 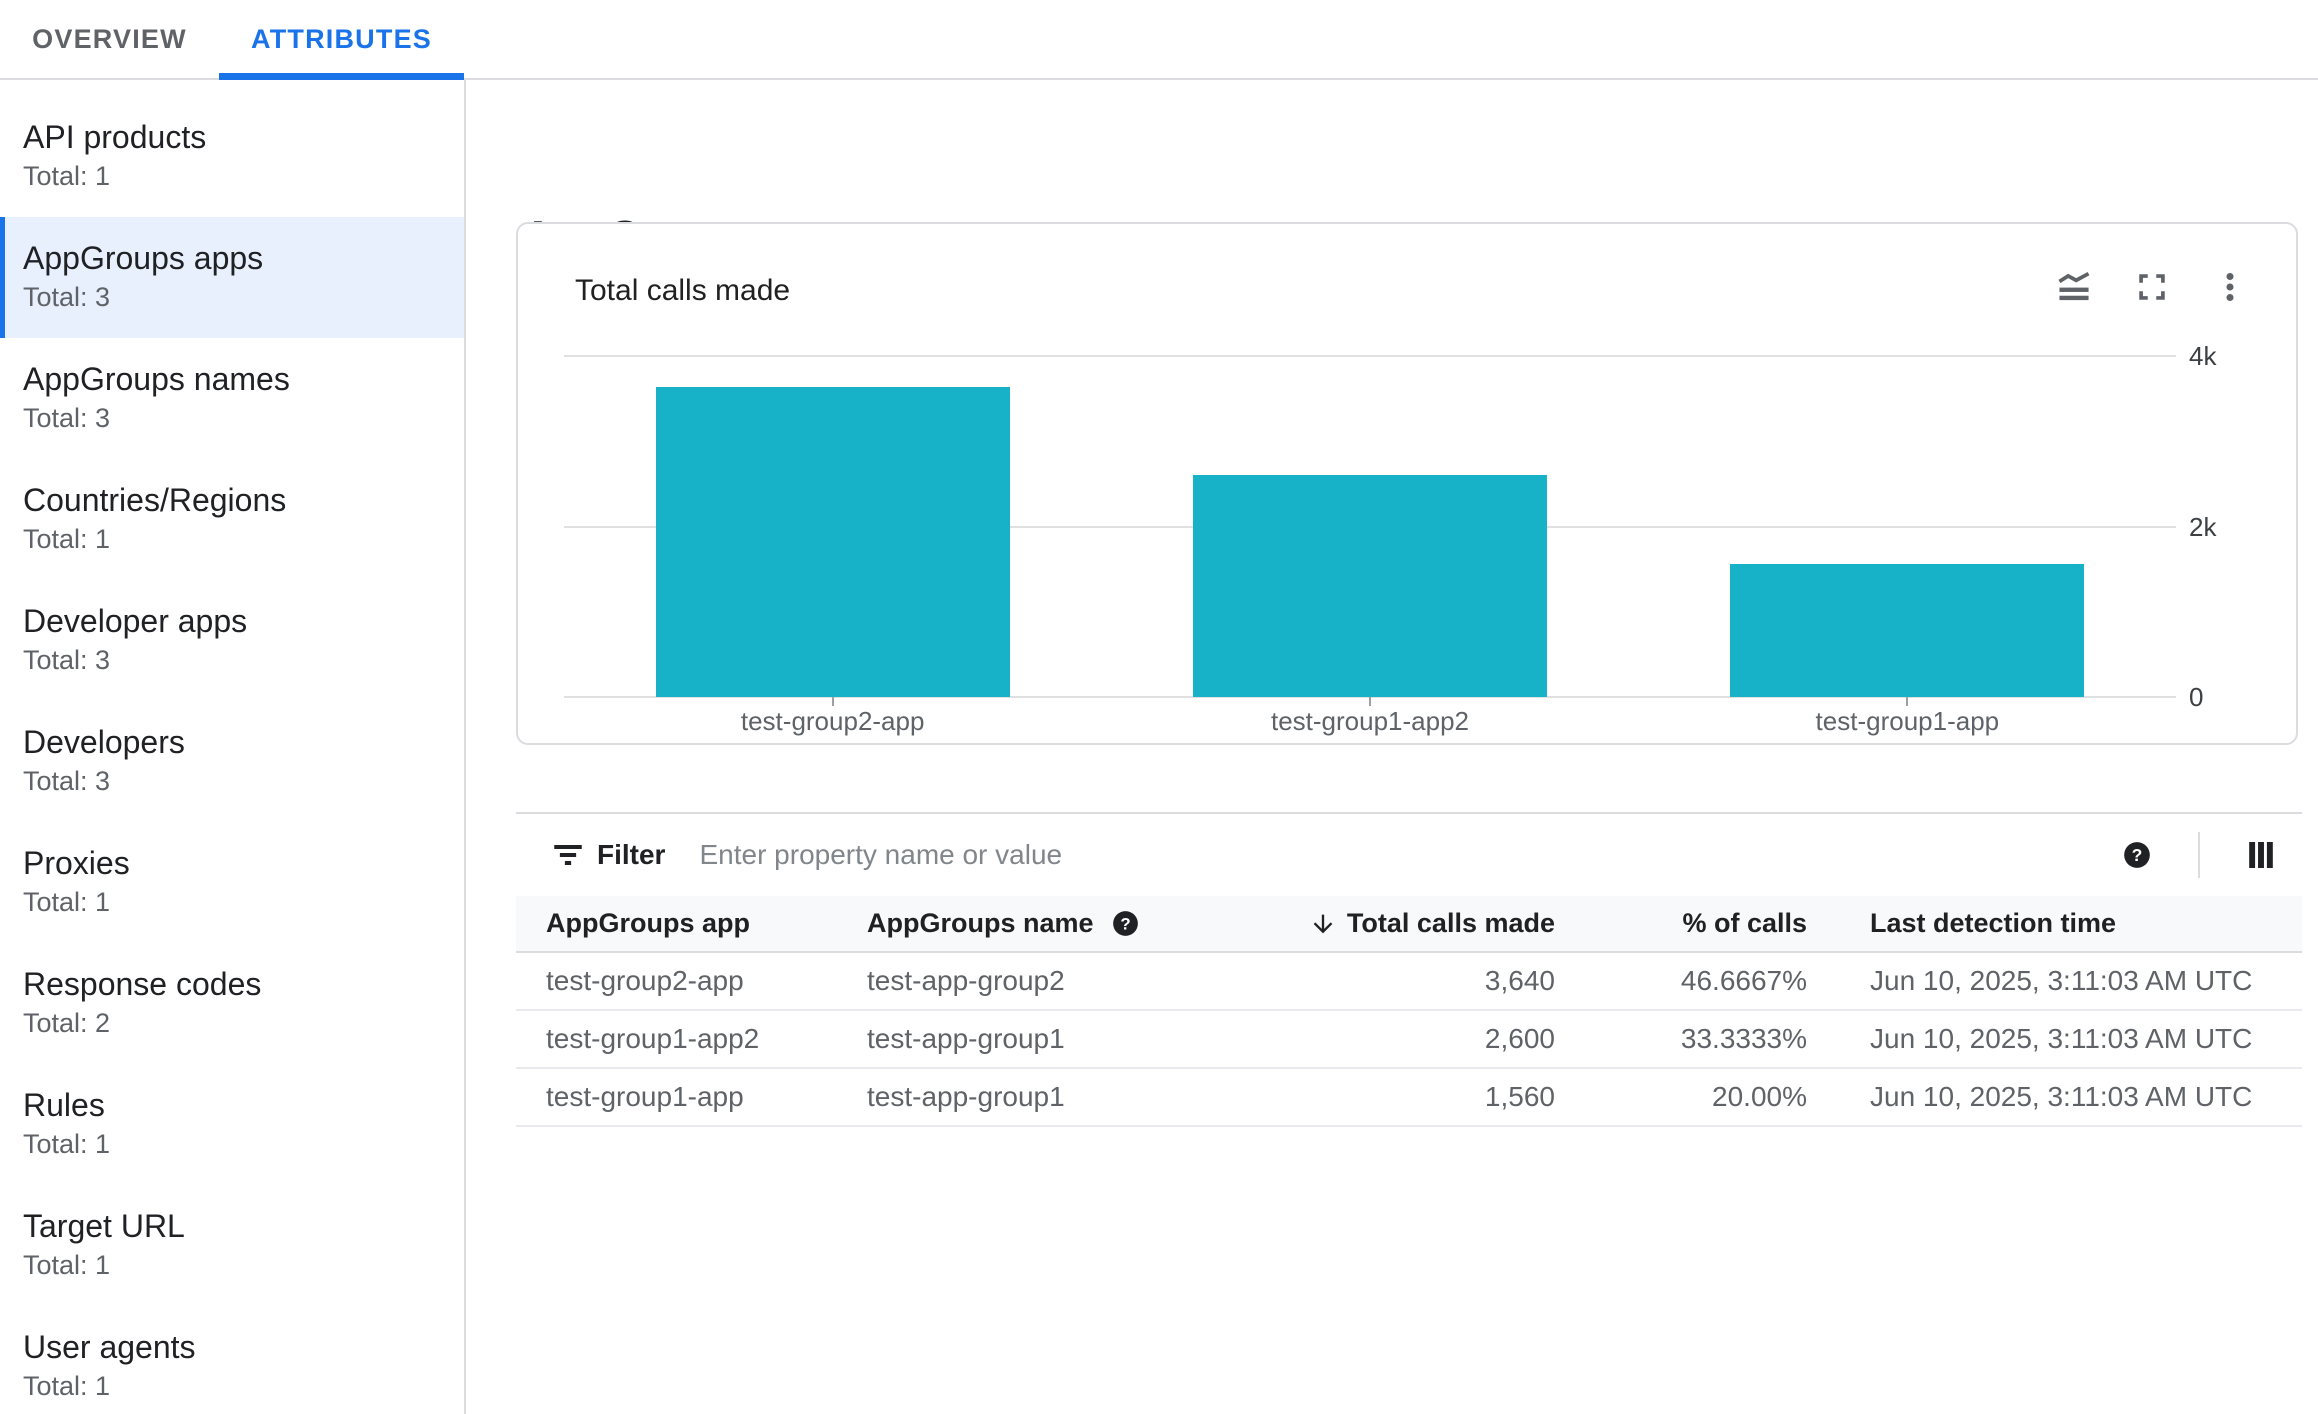 What do you see at coordinates (1907, 630) in the screenshot?
I see `bar-test-group1-app` at bounding box center [1907, 630].